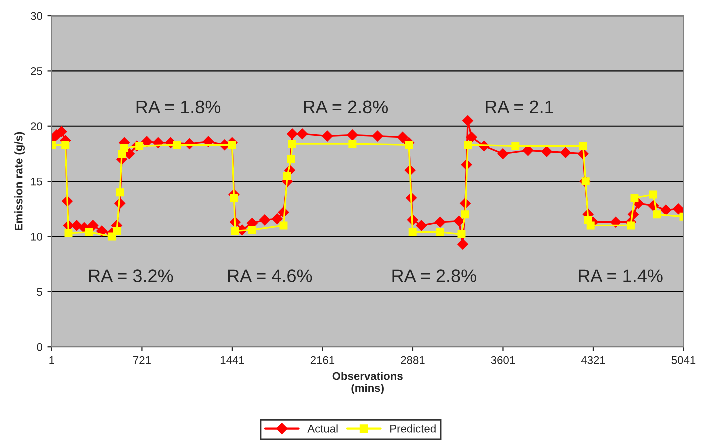 The image size is (702, 445). I want to click on x-tick-label: 4321, so click(593, 360).